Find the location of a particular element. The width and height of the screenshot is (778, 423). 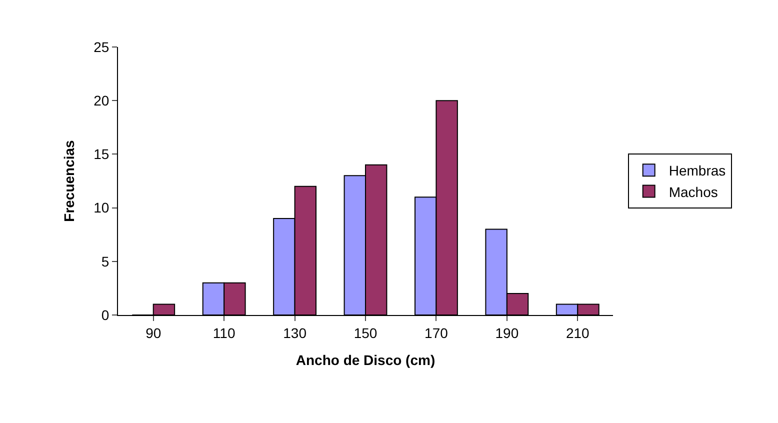

y-tick-label: 5 is located at coordinates (105, 261).